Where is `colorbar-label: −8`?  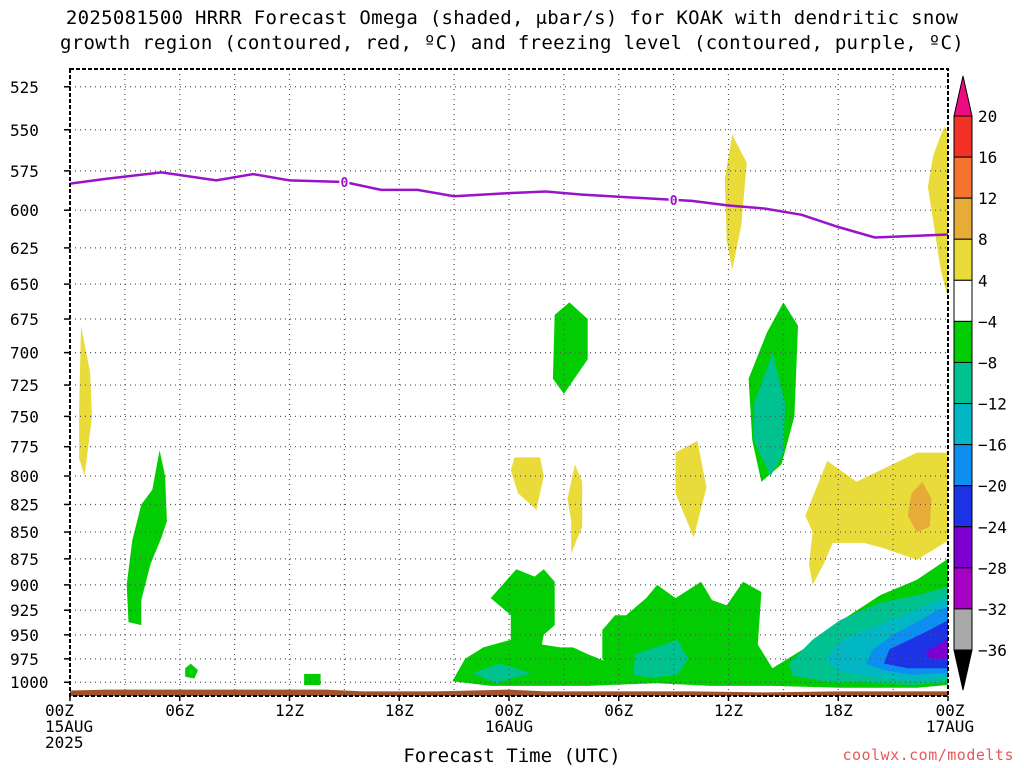
colorbar-label: −8 is located at coordinates (987, 362).